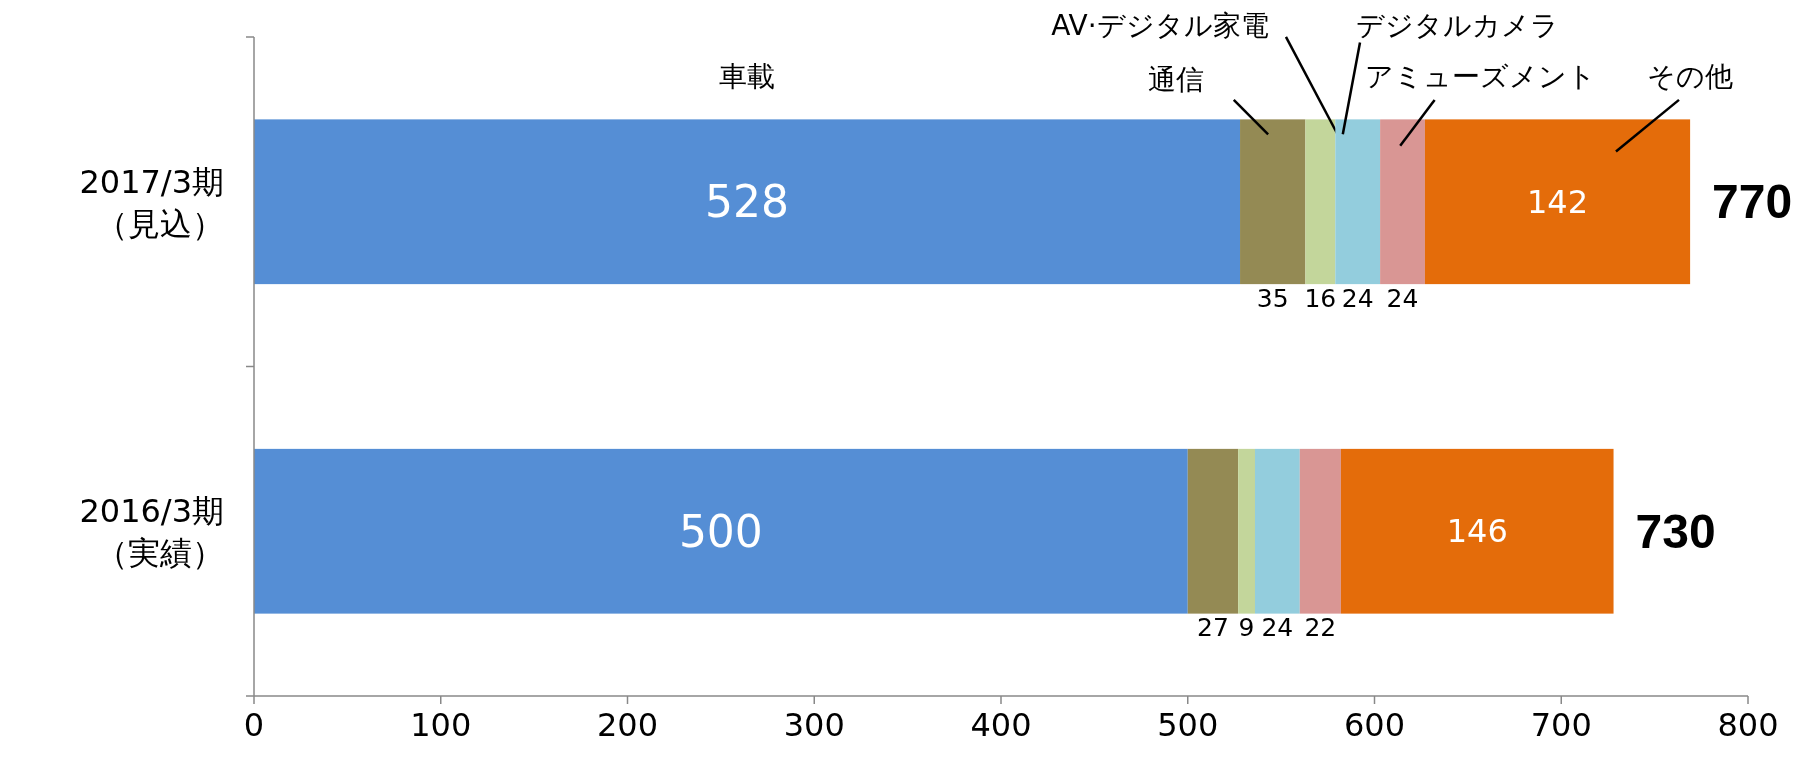 This screenshot has width=1797, height=771. What do you see at coordinates (1320, 298) in the screenshot?
I see `data-label: 16` at bounding box center [1320, 298].